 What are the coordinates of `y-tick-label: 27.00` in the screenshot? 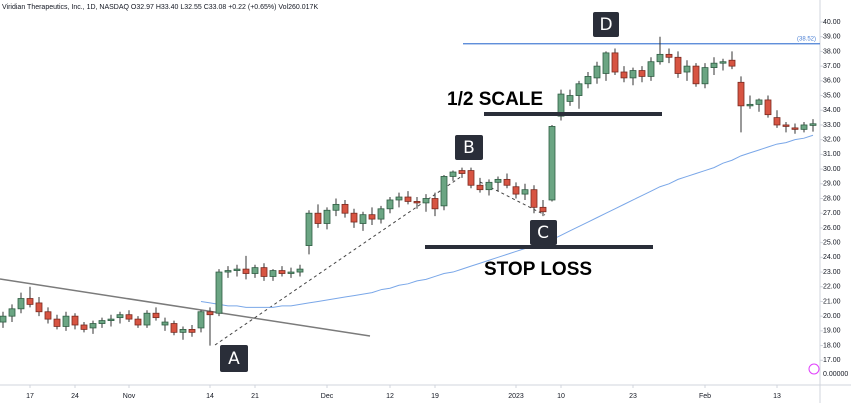 It's located at (832, 213).